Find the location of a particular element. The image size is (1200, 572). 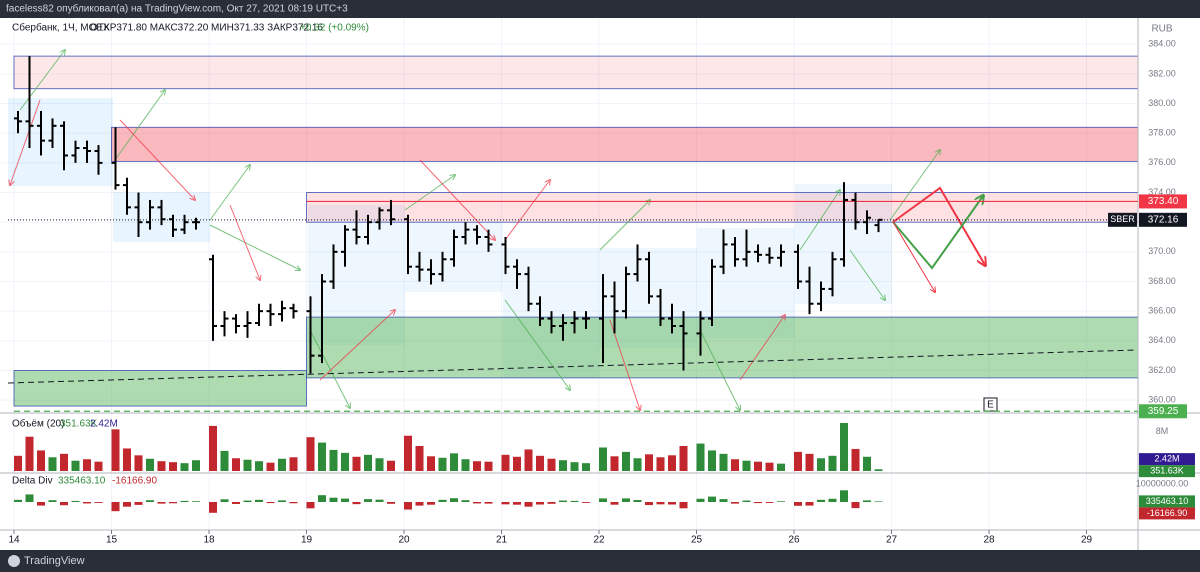

y-tick-label: 360.00 is located at coordinates (1162, 400).